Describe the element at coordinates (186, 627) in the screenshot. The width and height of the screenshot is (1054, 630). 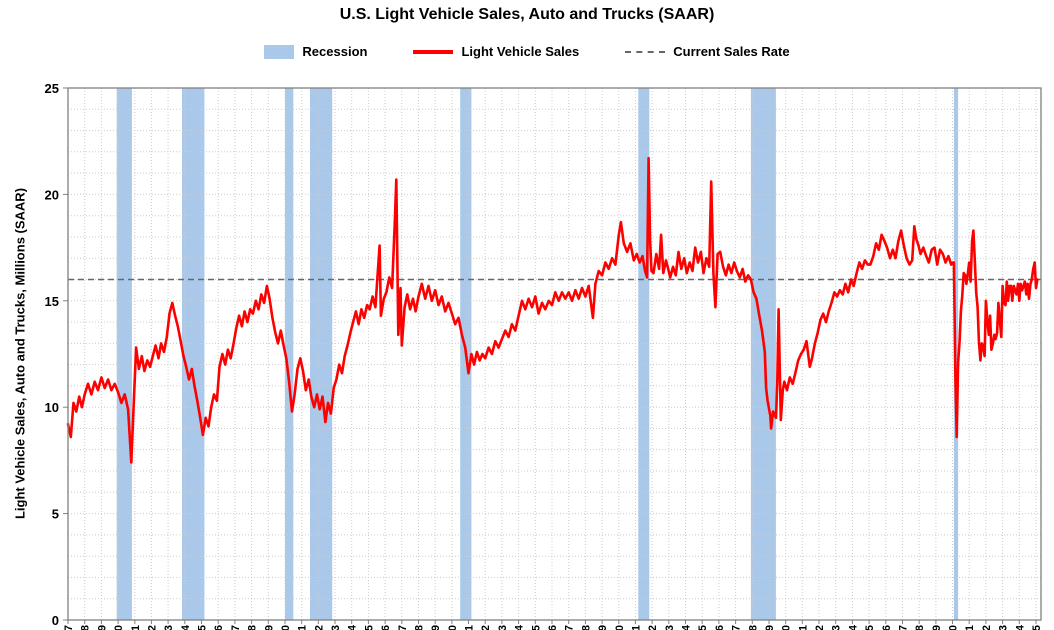
I see `x-tick-label: 74` at that location.